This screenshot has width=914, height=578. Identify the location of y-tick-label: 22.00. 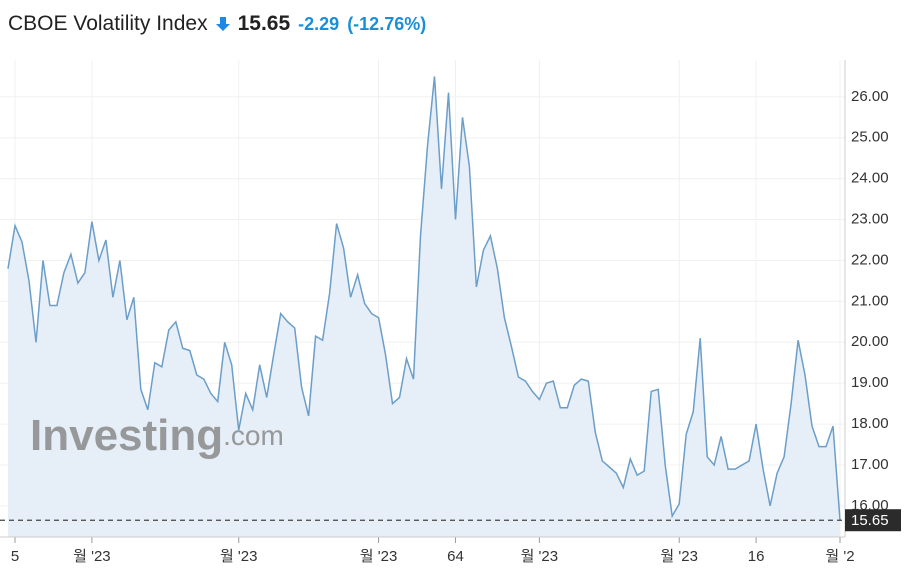
(870, 259).